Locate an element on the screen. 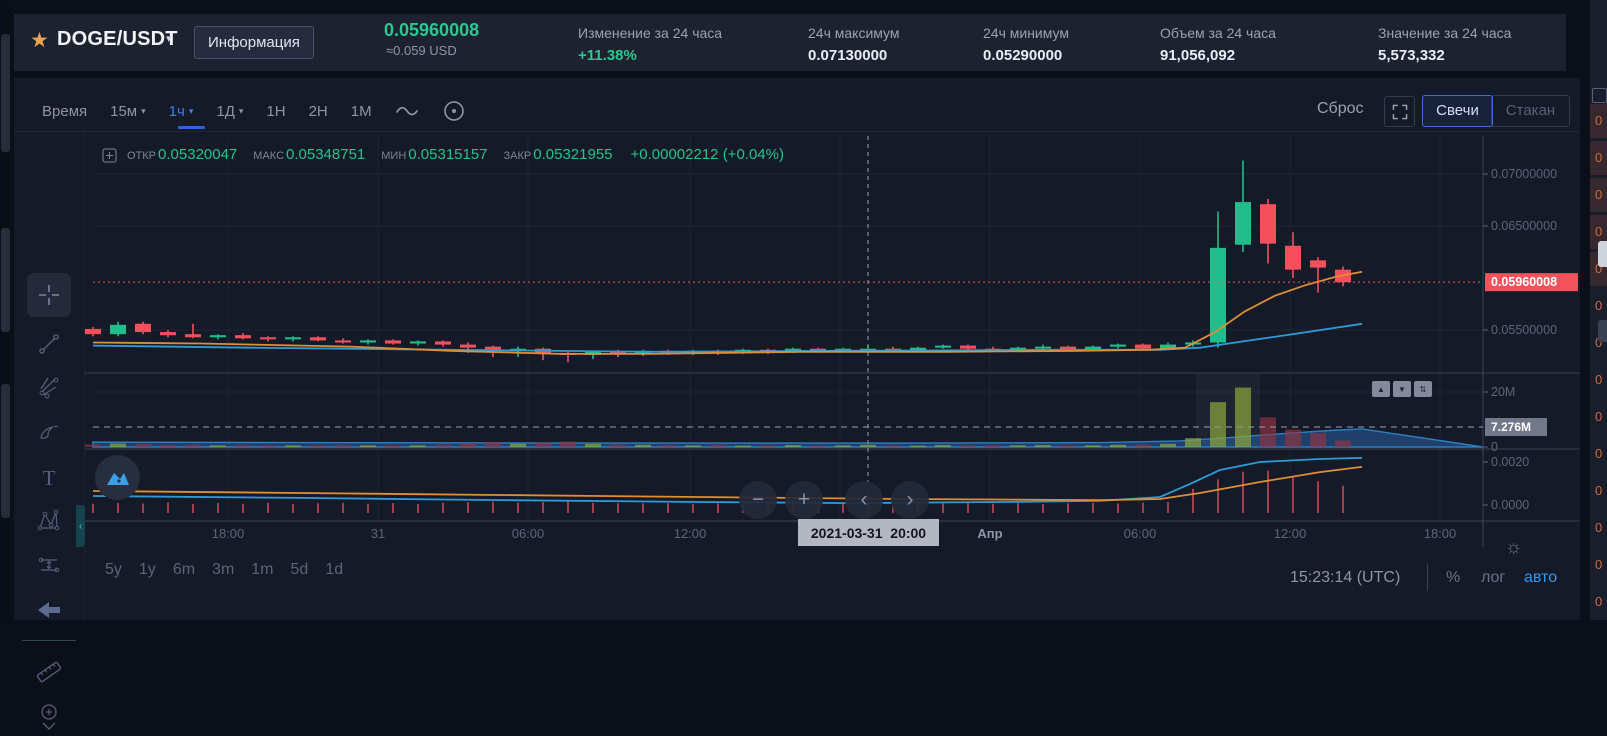  last-price-usd: ≈0.059 USD is located at coordinates (421, 50).